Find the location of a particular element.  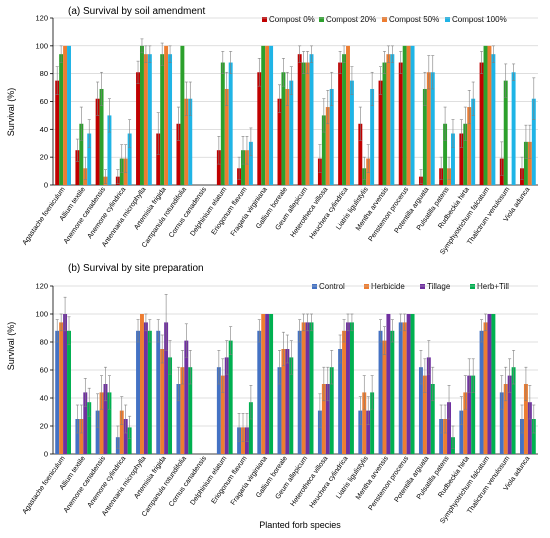

chart-a-title: (a) Survival by soil amendment is located at coordinates (136, 11).